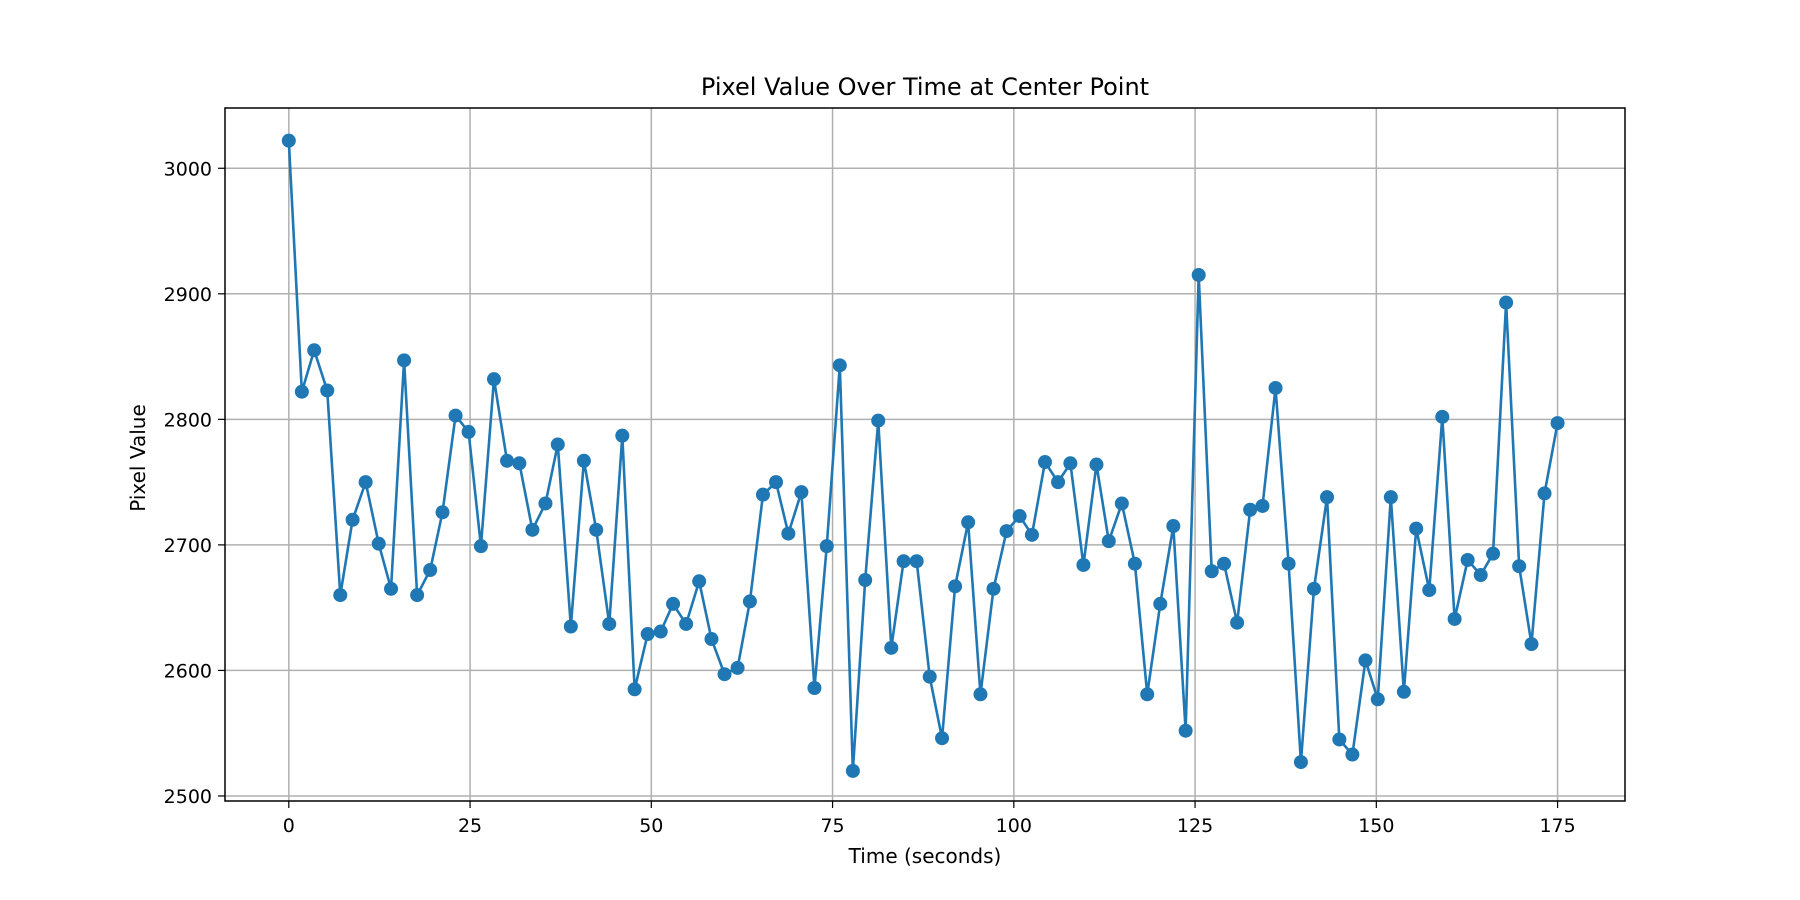 The width and height of the screenshot is (1800, 900). Describe the element at coordinates (188, 420) in the screenshot. I see `y-tick-label: 2800` at that location.